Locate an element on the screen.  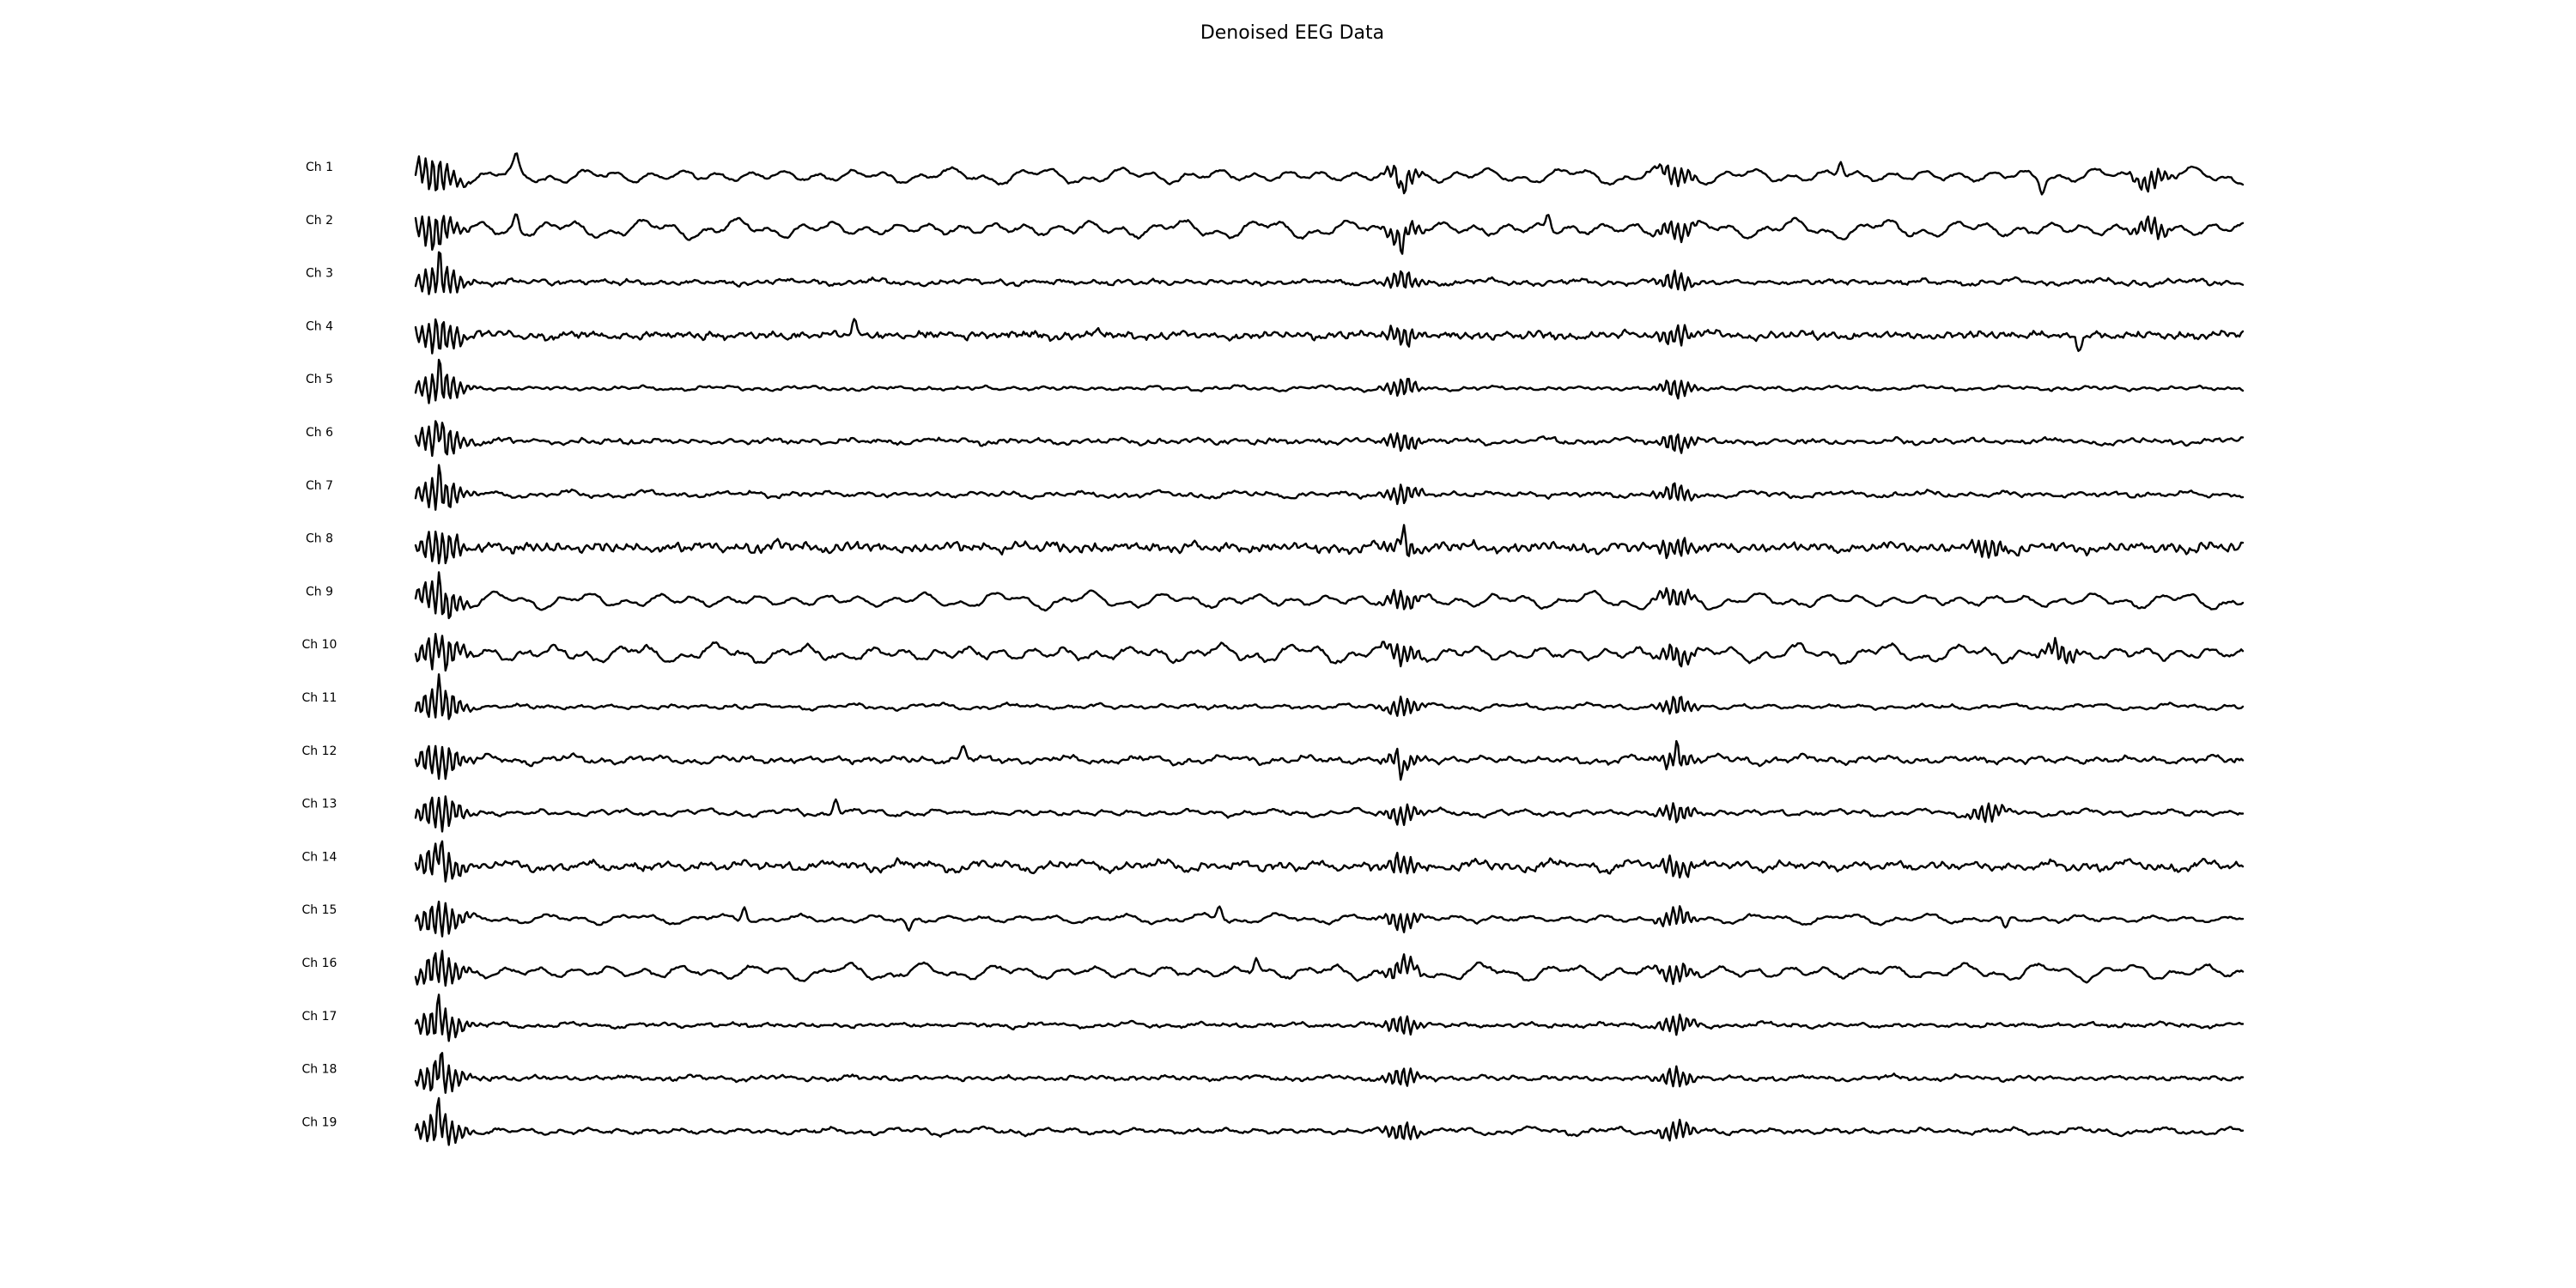
channel-label: Ch 1 is located at coordinates (319, 167).